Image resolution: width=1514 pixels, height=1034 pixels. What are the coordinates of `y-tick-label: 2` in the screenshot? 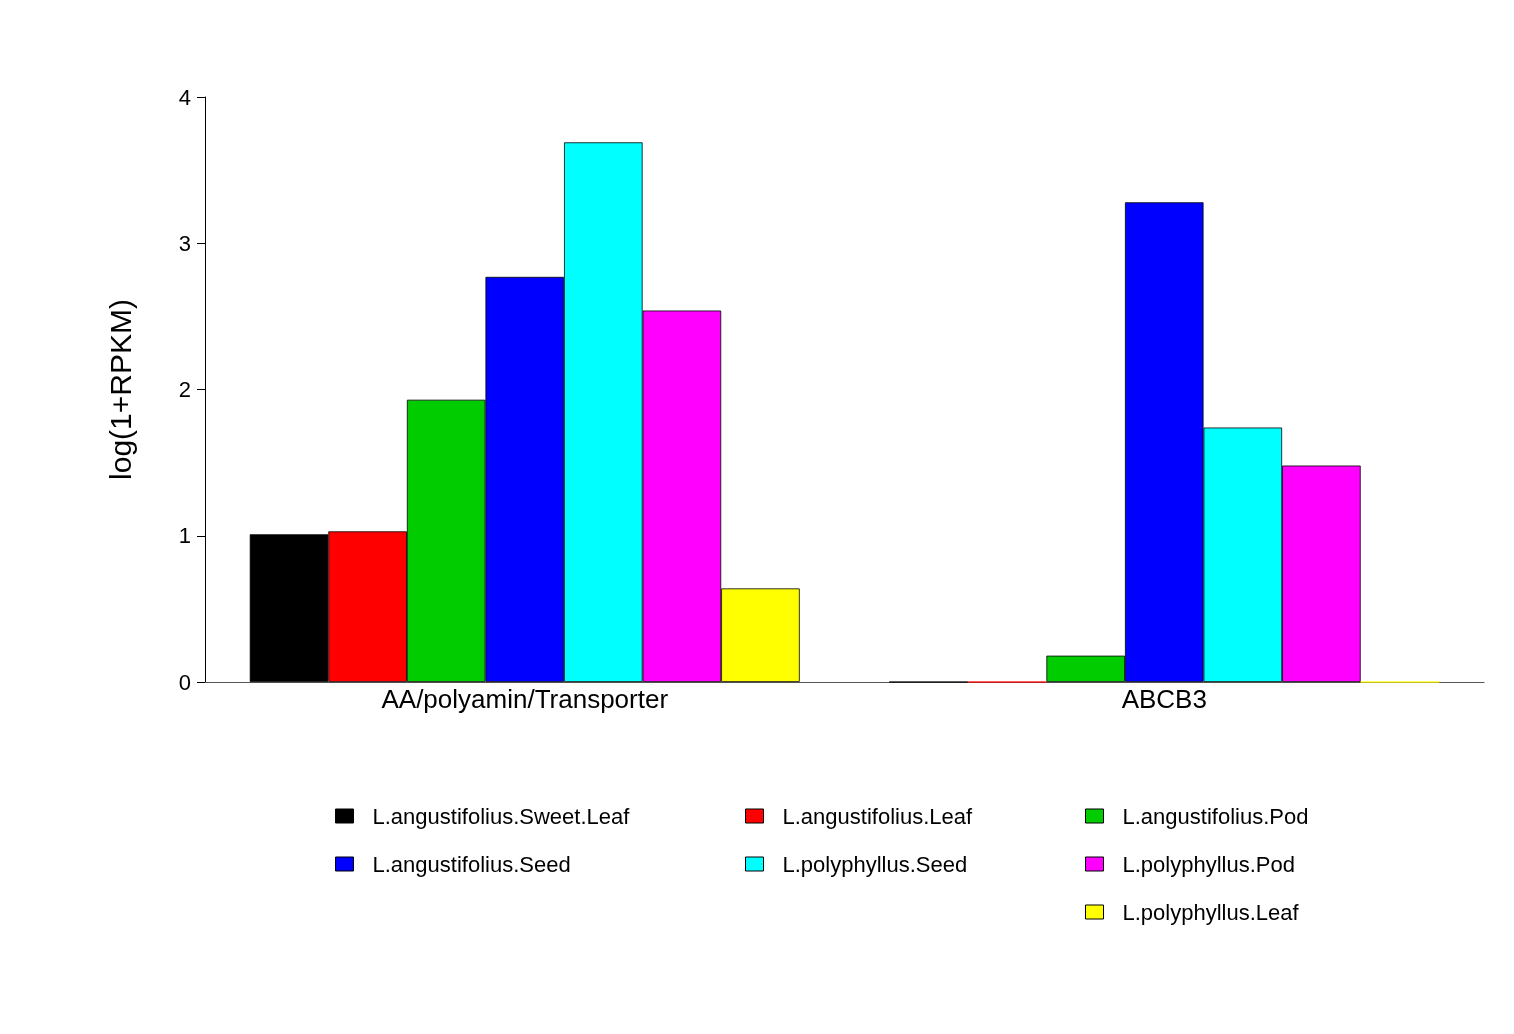 It's located at (184, 389).